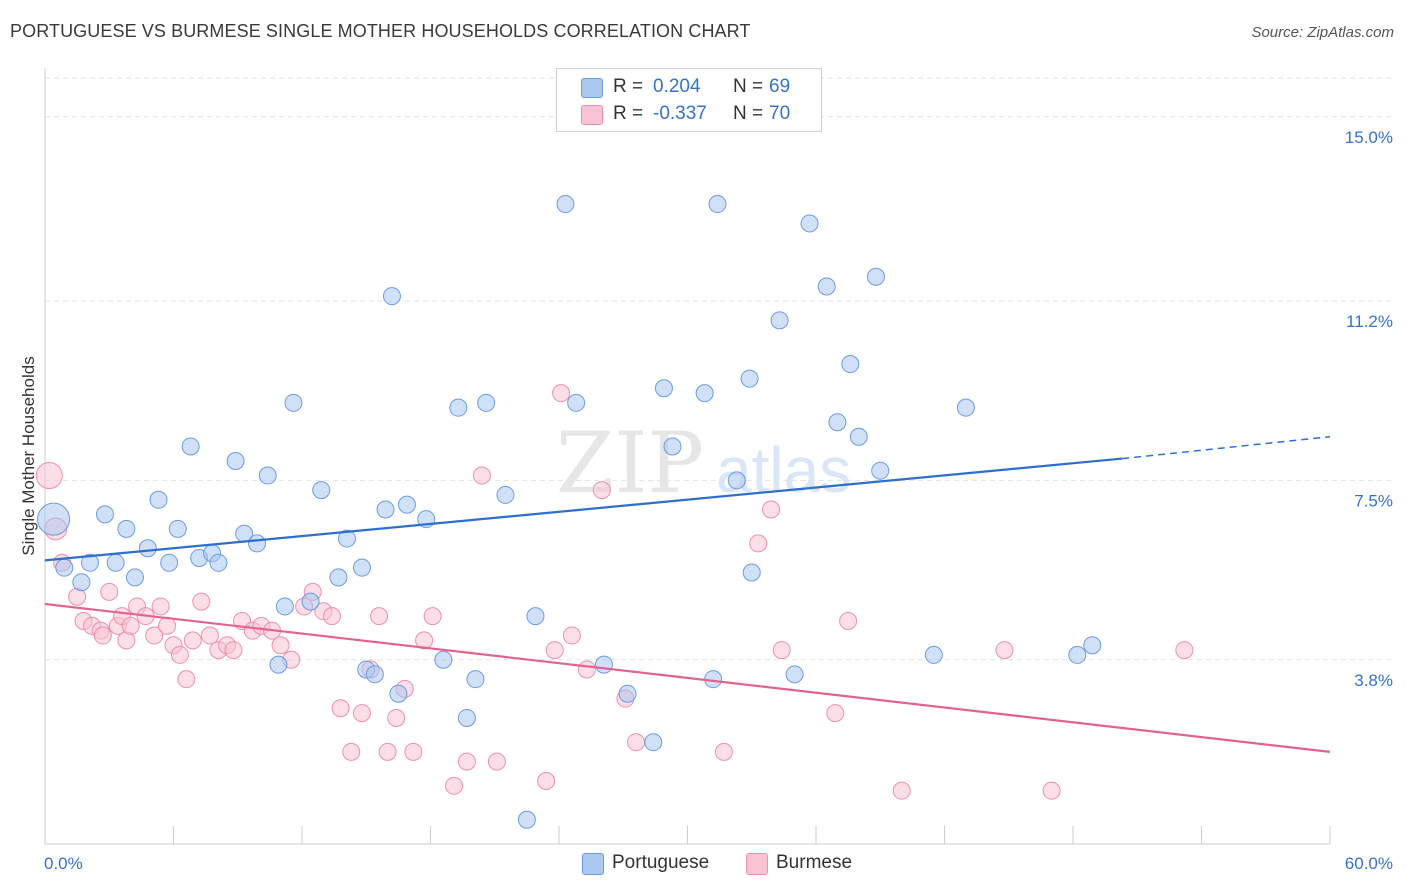 The image size is (1406, 892). What do you see at coordinates (1373, 500) in the screenshot?
I see `y-tick-label: 7.5%` at bounding box center [1373, 500].